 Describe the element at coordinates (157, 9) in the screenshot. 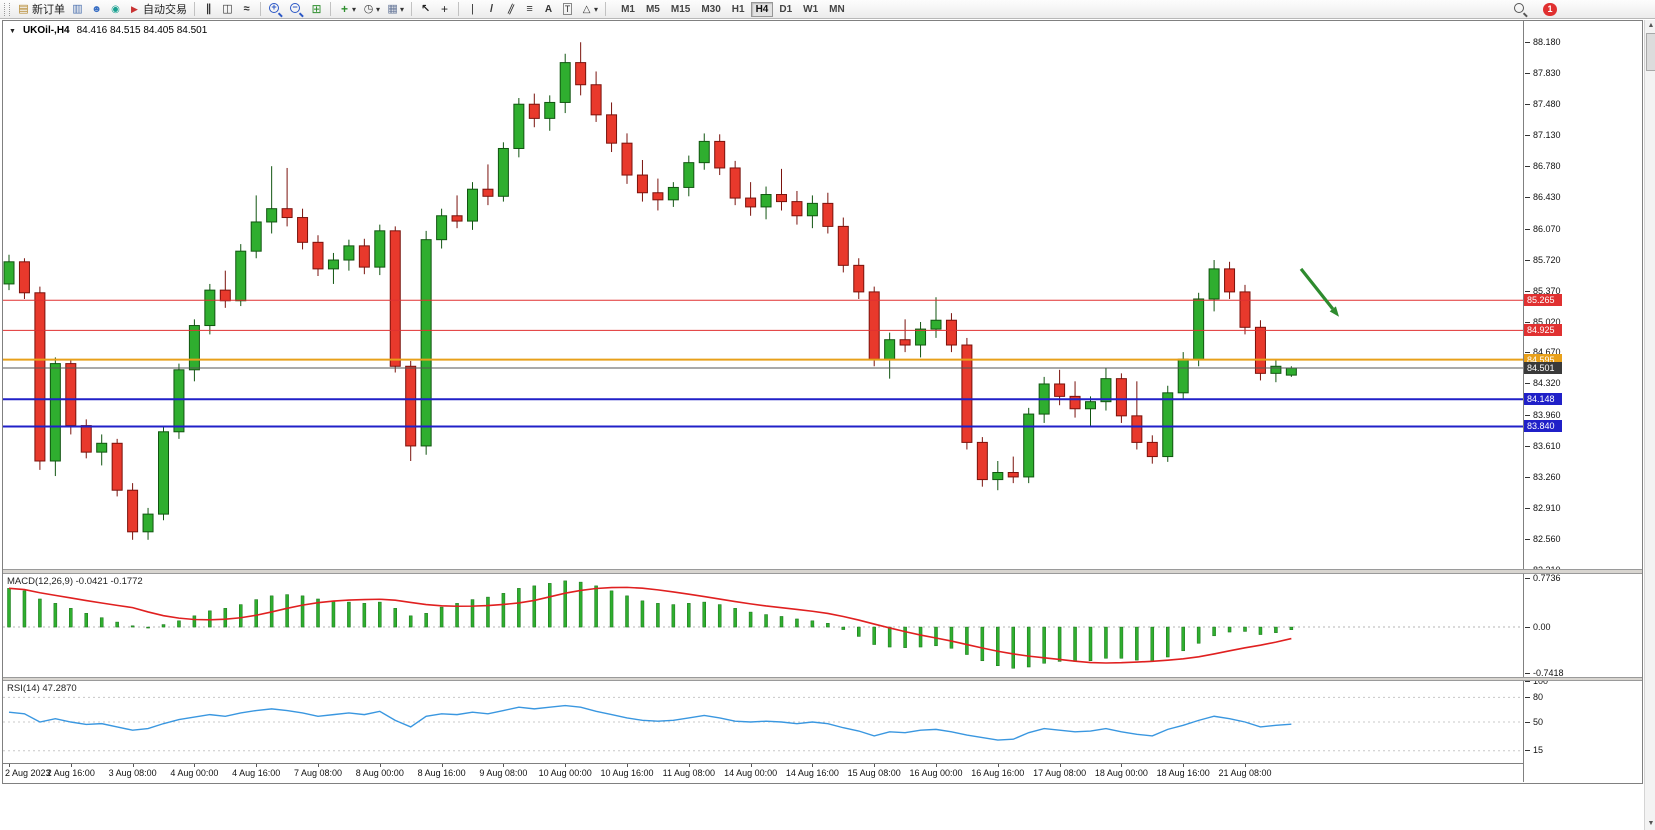

I see `autotrading-button: 自动交易` at that location.